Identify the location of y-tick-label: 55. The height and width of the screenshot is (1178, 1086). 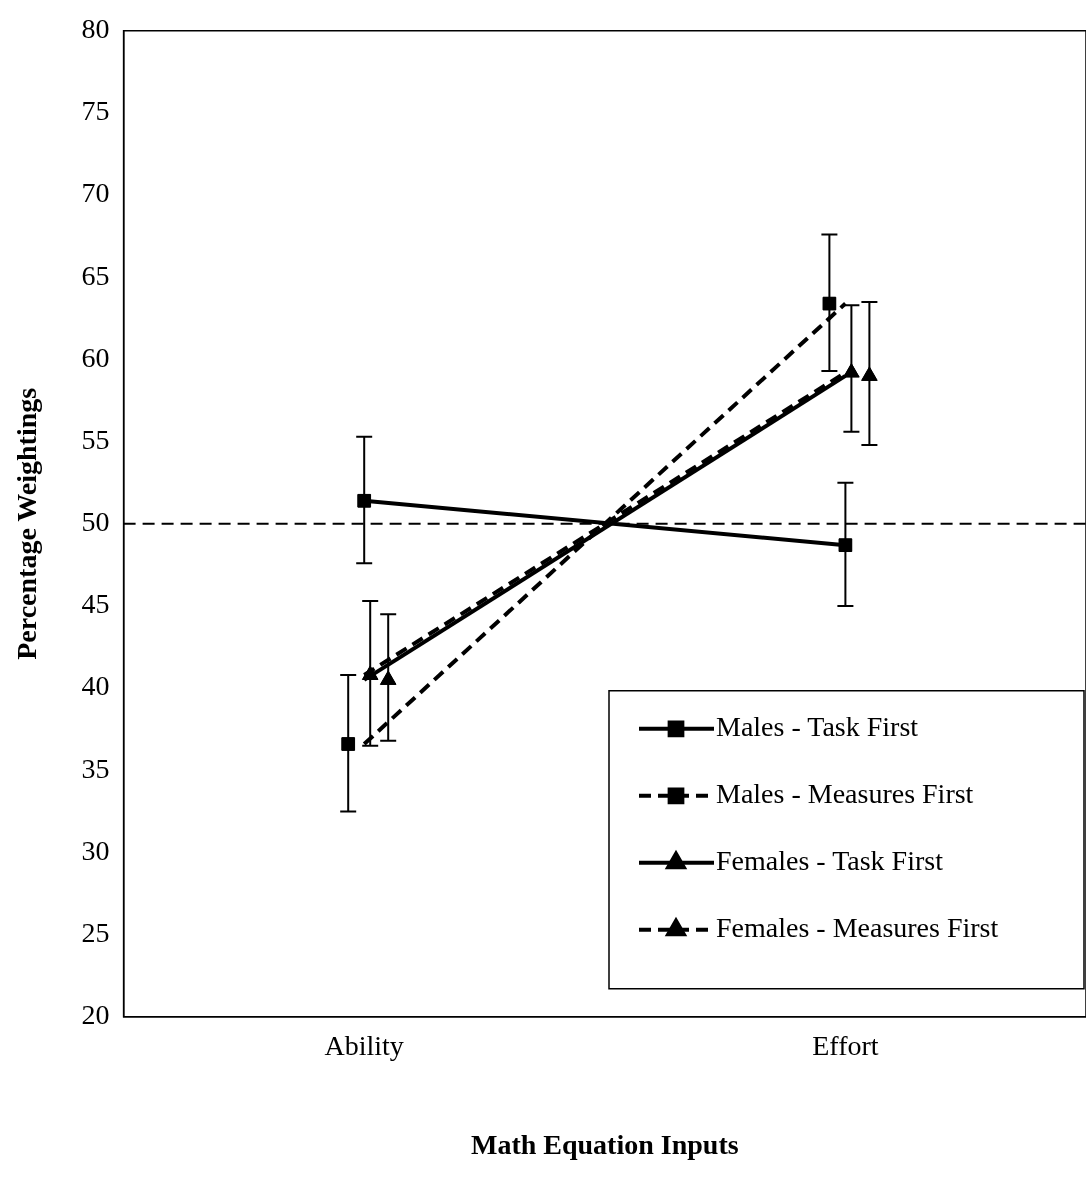
(95, 439).